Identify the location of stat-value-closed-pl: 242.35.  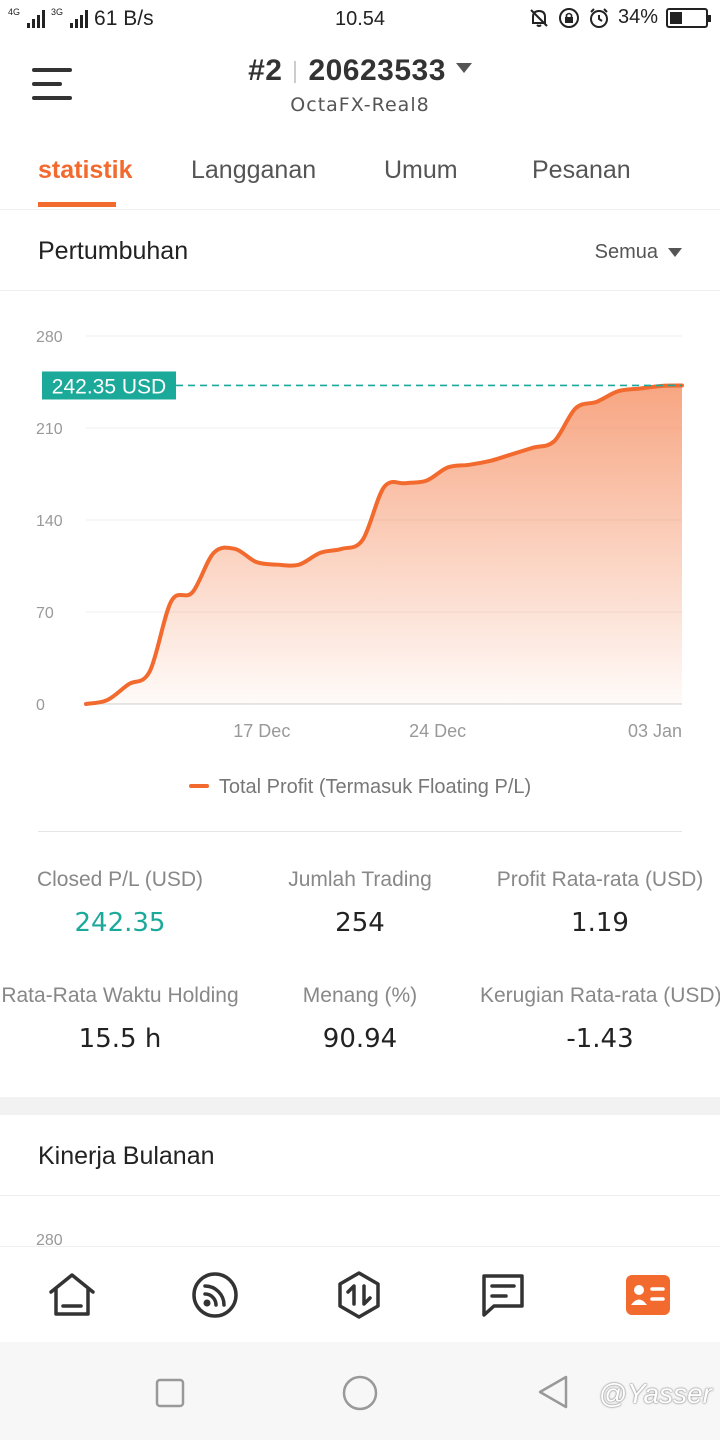
(120, 923).